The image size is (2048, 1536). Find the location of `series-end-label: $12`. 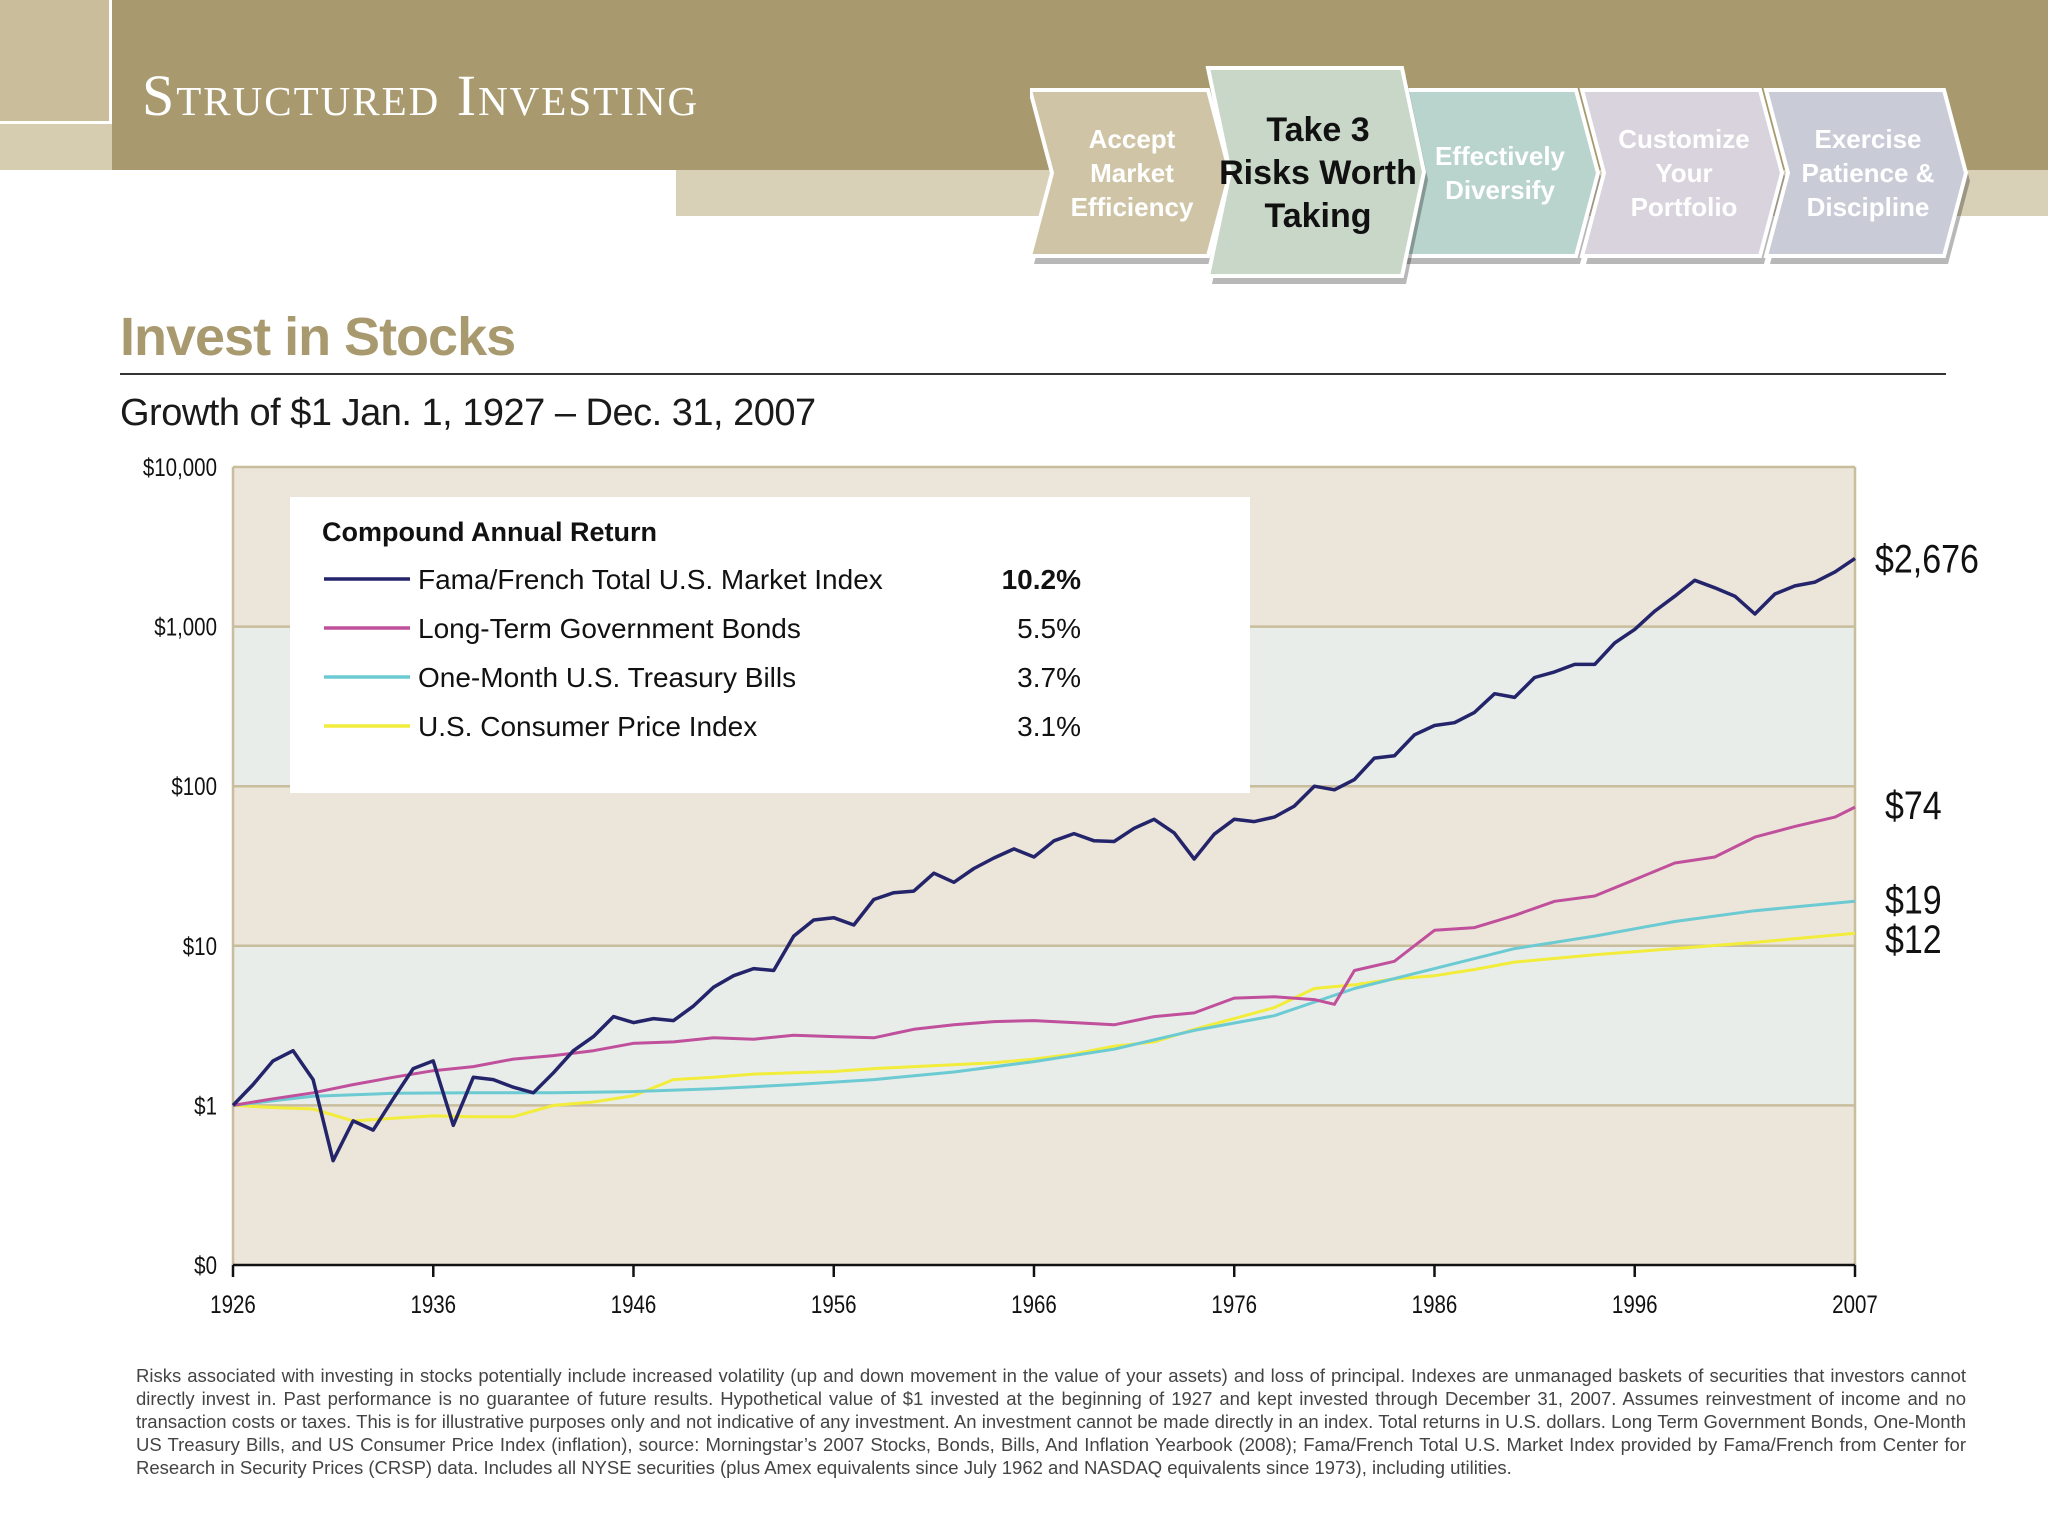

series-end-label: $12 is located at coordinates (1913, 939).